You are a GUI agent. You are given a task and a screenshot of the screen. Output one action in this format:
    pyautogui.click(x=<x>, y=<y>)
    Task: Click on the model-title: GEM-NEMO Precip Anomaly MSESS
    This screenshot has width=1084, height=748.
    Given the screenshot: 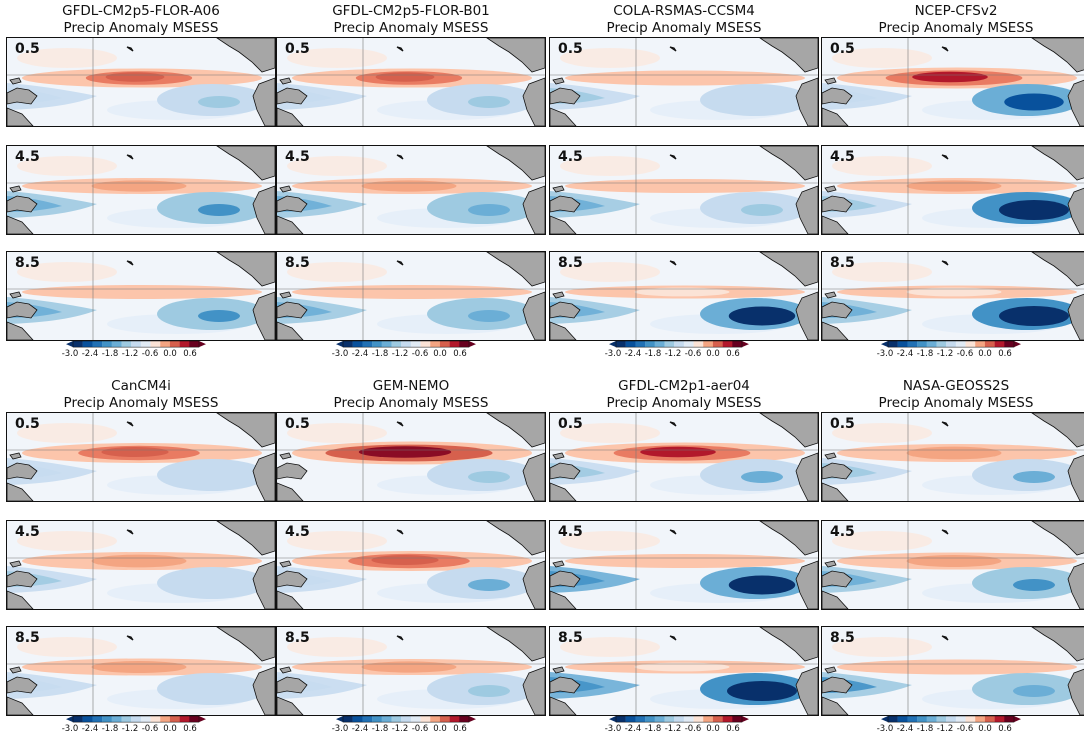 What is the action you would take?
    pyautogui.click(x=411, y=395)
    